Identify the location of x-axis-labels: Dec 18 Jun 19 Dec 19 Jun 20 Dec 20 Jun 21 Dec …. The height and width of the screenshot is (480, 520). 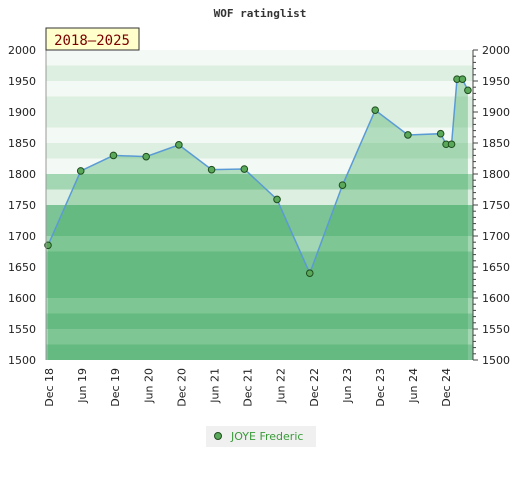
(248, 387).